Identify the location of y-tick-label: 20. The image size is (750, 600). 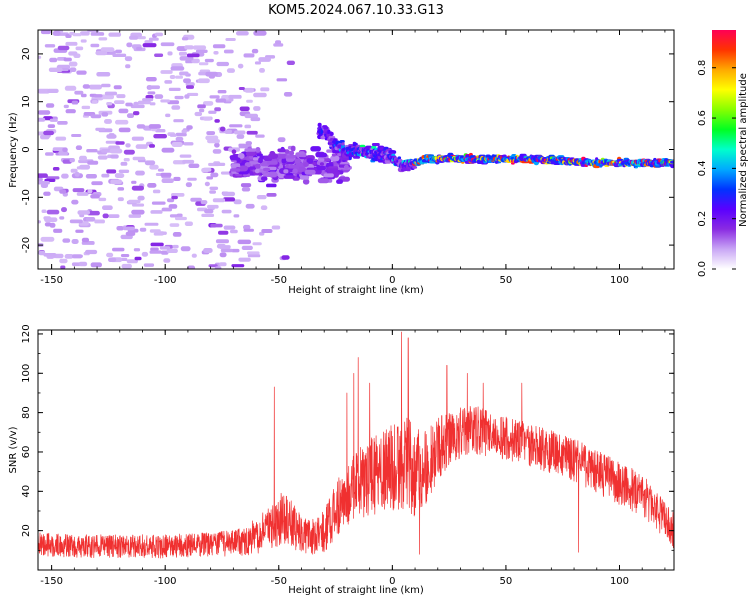
(26, 530).